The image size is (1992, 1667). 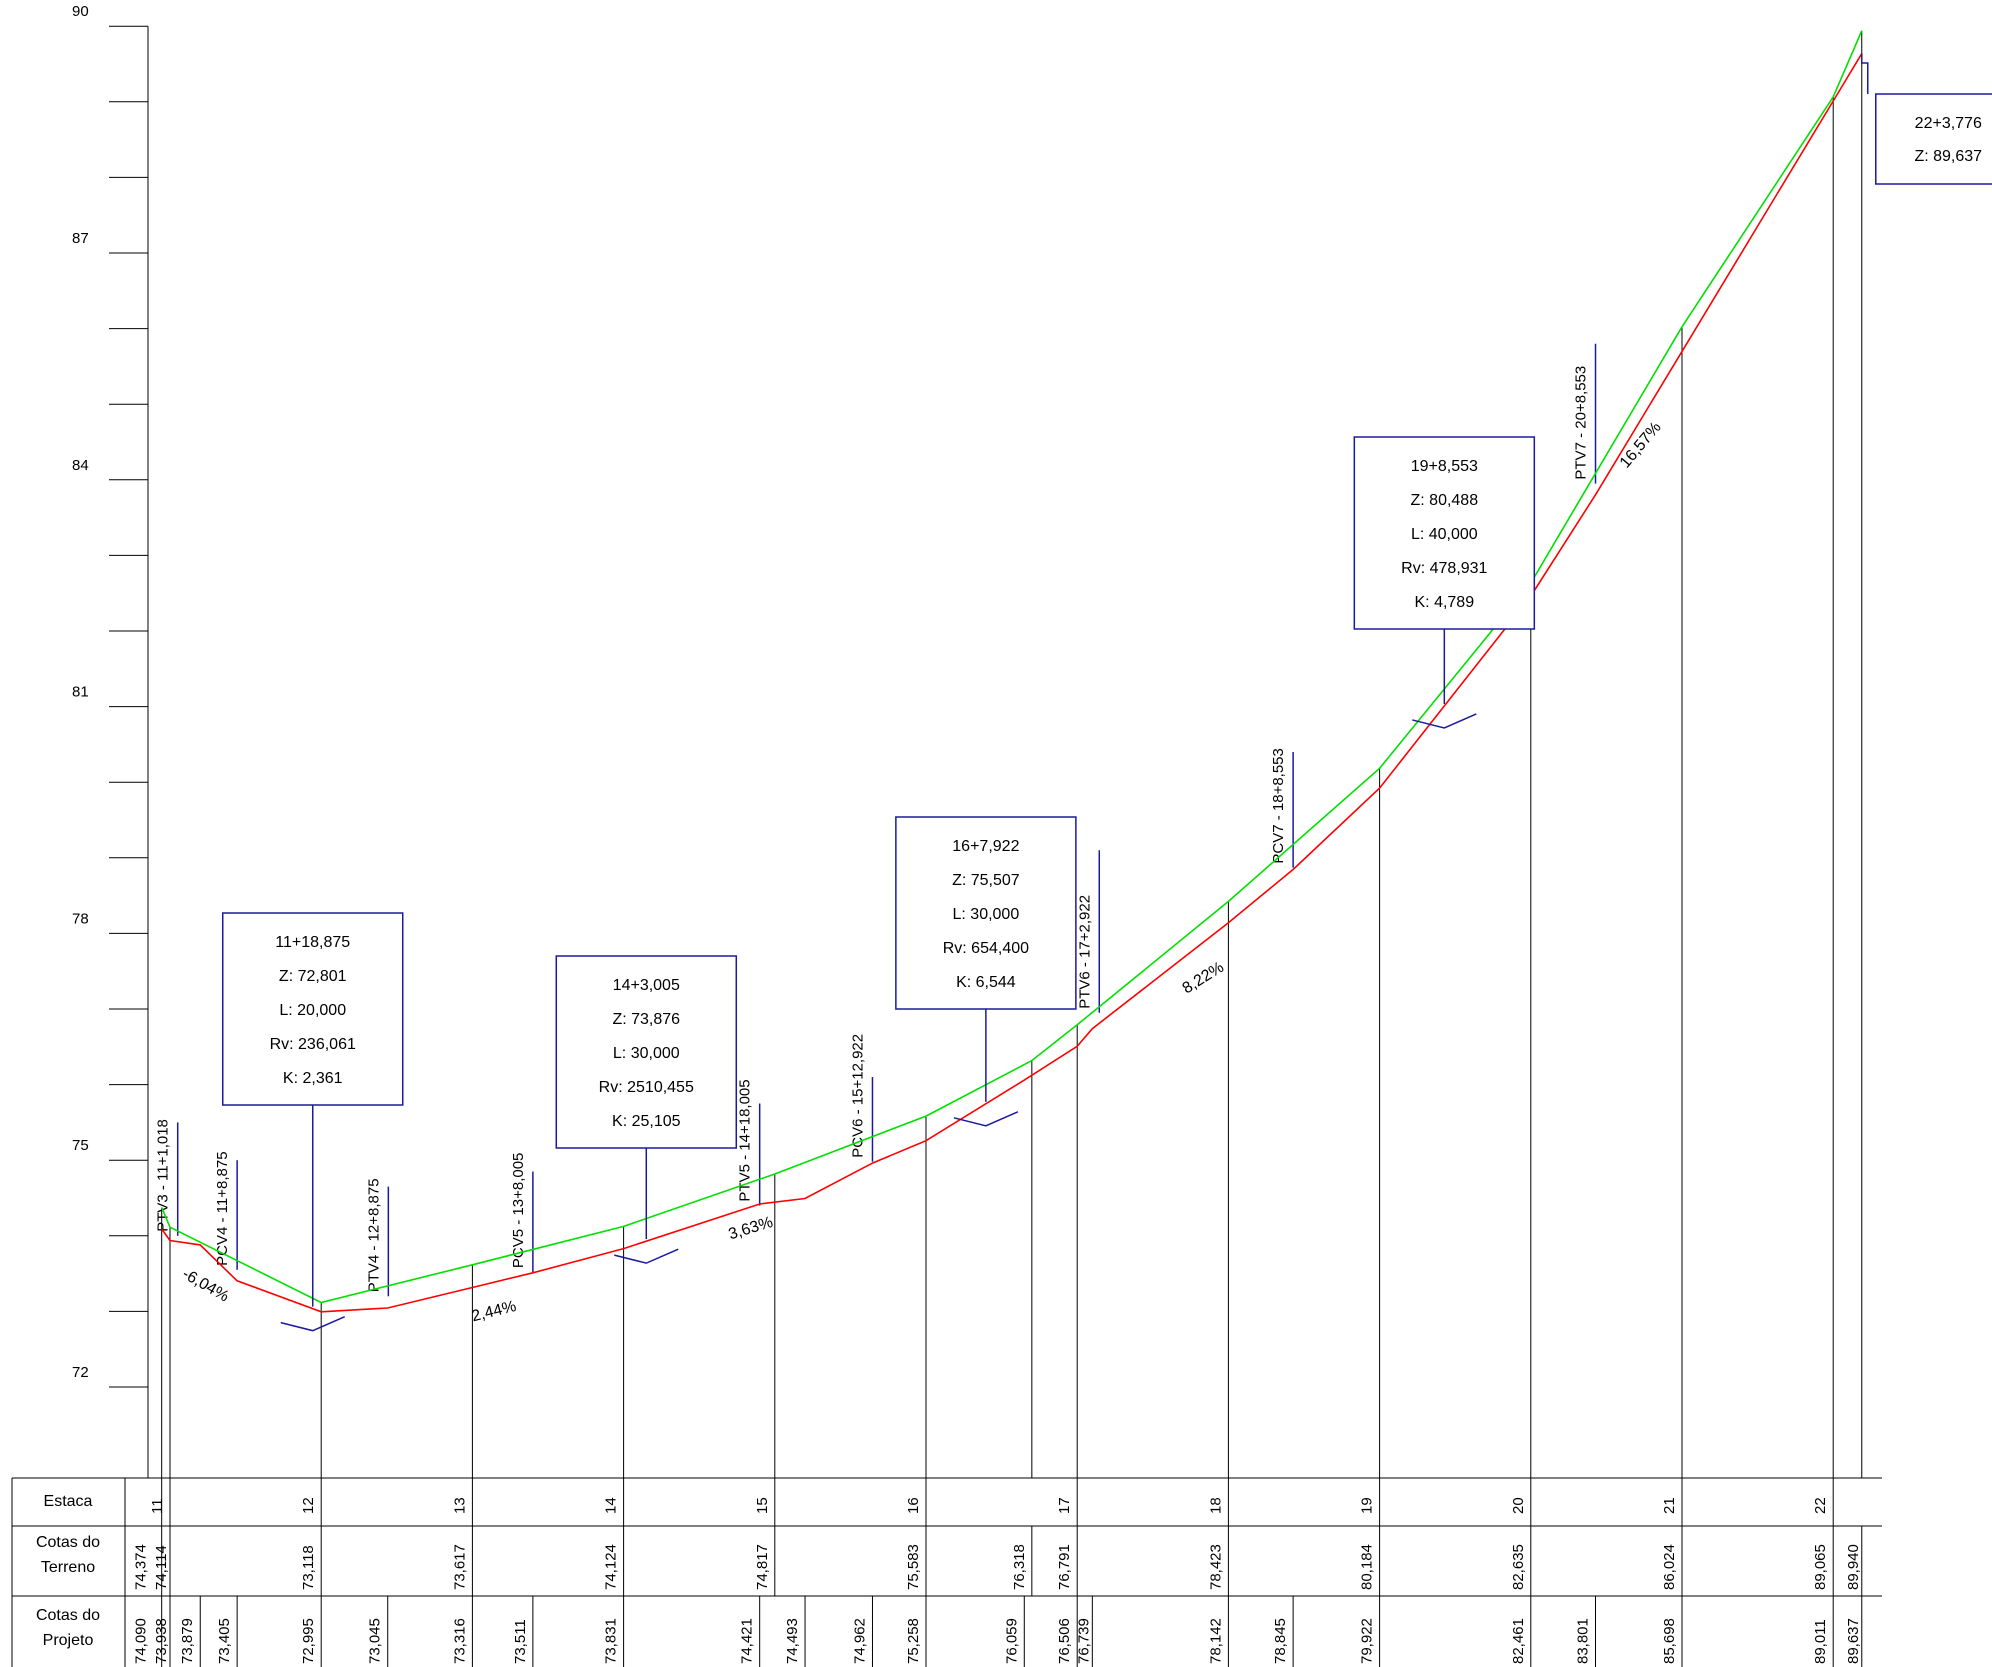 I want to click on curve-marker-label: PTV4 - 12+8,875, so click(x=373, y=1235).